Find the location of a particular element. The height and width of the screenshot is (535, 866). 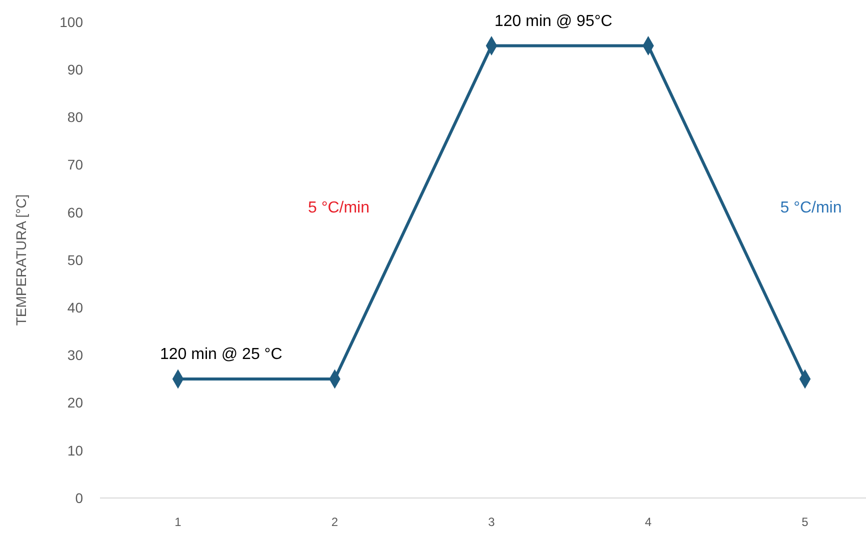

y-tick-label: 60 is located at coordinates (75, 212).